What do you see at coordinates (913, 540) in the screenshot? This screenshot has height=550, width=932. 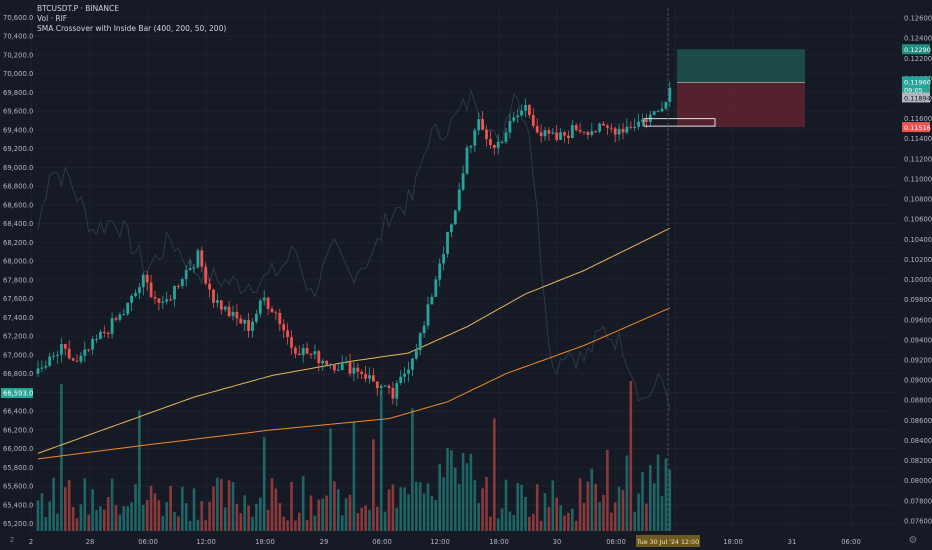 I see `settings-icon: ⚙` at bounding box center [913, 540].